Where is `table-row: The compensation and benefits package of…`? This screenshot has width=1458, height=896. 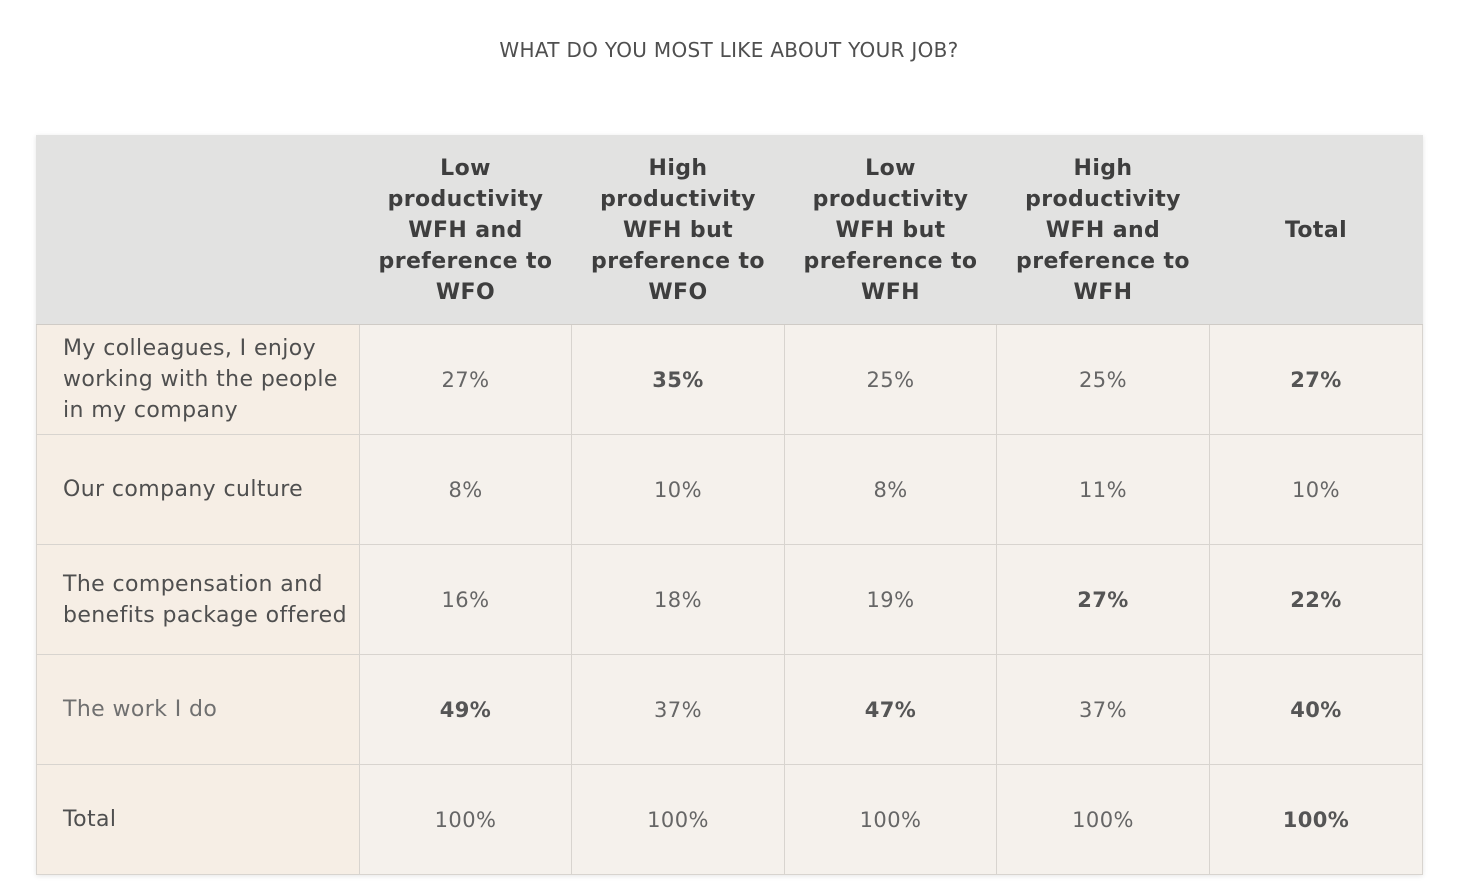 table-row: The compensation and benefits package of… is located at coordinates (729, 599).